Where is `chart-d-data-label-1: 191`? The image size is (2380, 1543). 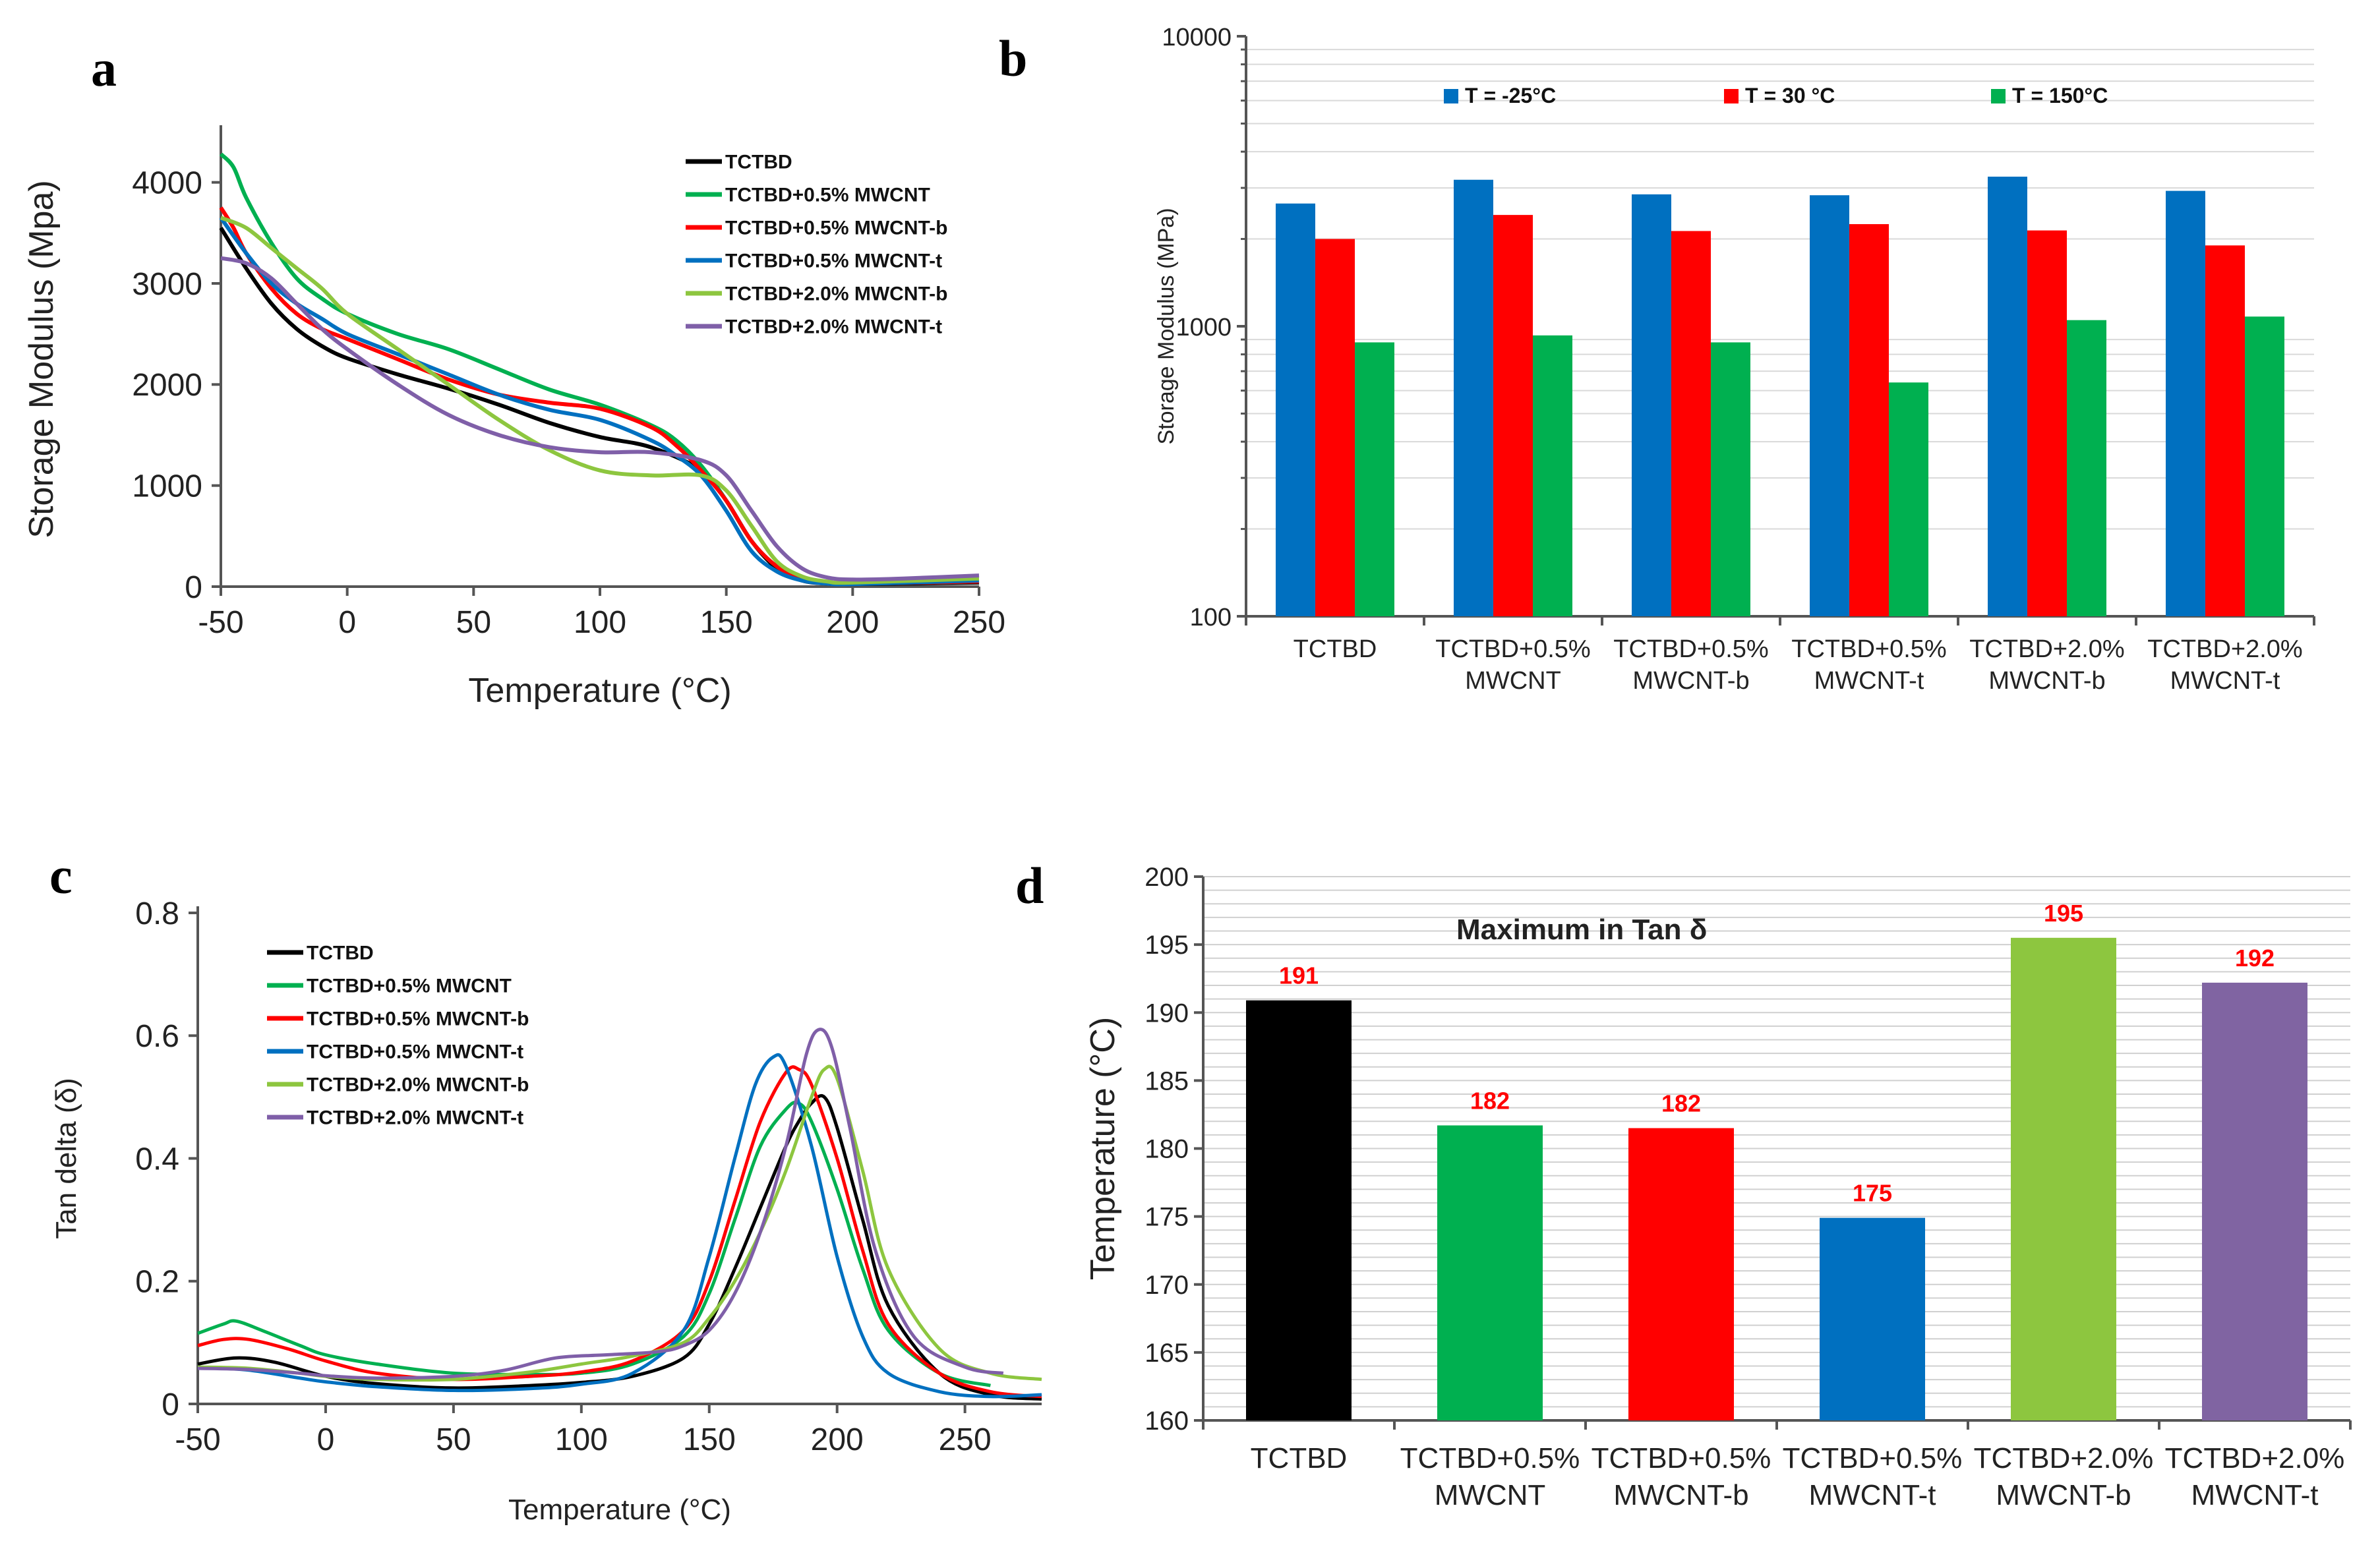
chart-d-data-label-1: 191 is located at coordinates (1299, 975).